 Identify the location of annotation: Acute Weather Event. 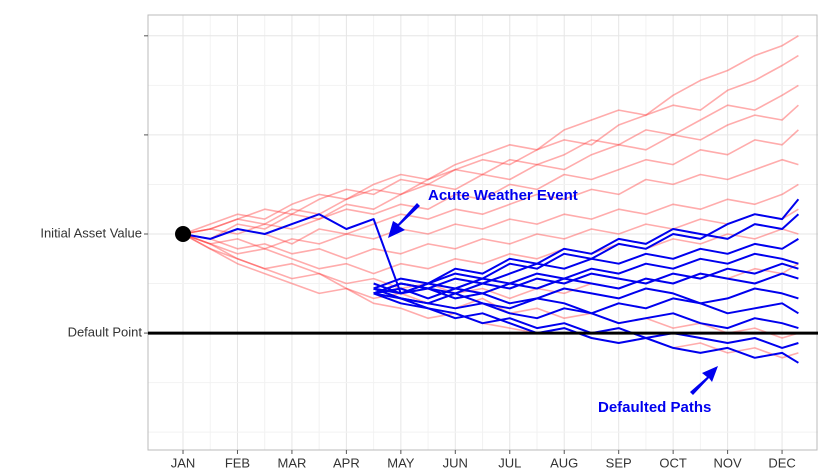
(503, 195).